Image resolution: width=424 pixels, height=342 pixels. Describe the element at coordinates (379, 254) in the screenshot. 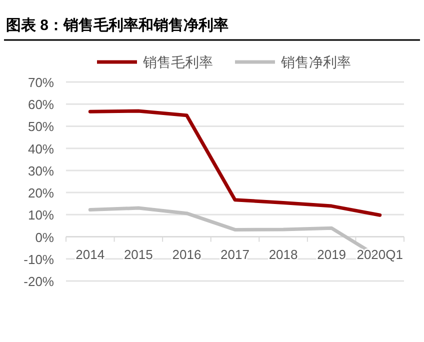

I see `x-tick-label: 2020Q1` at that location.